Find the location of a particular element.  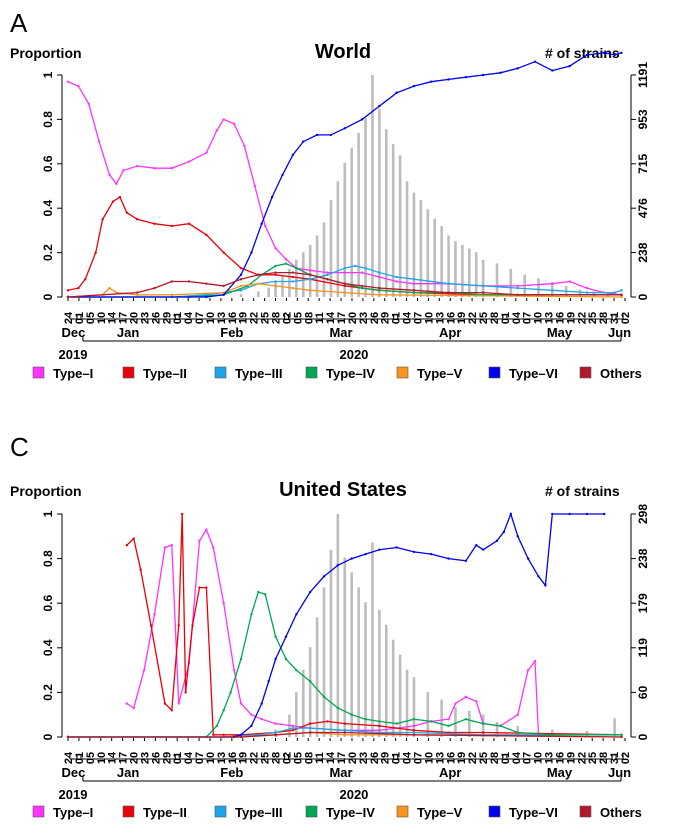

x-tick-label: 10 is located at coordinates (539, 758).